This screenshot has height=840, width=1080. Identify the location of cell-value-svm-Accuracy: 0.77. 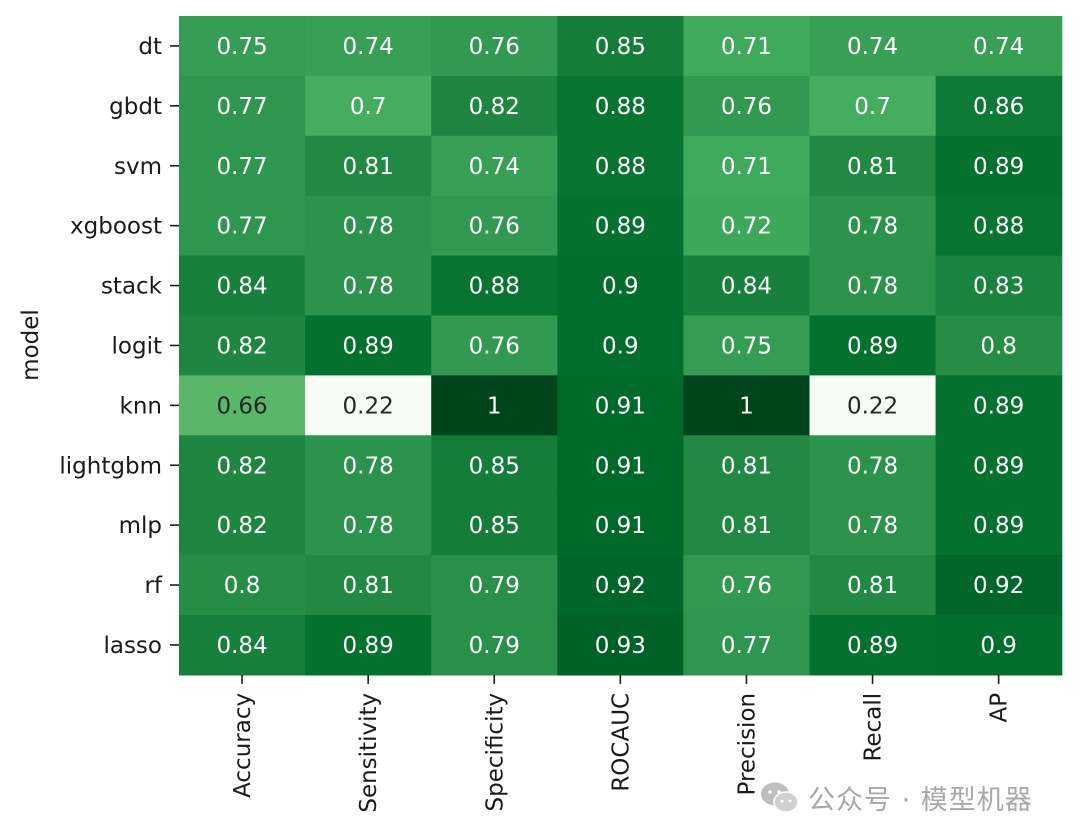
(241, 167).